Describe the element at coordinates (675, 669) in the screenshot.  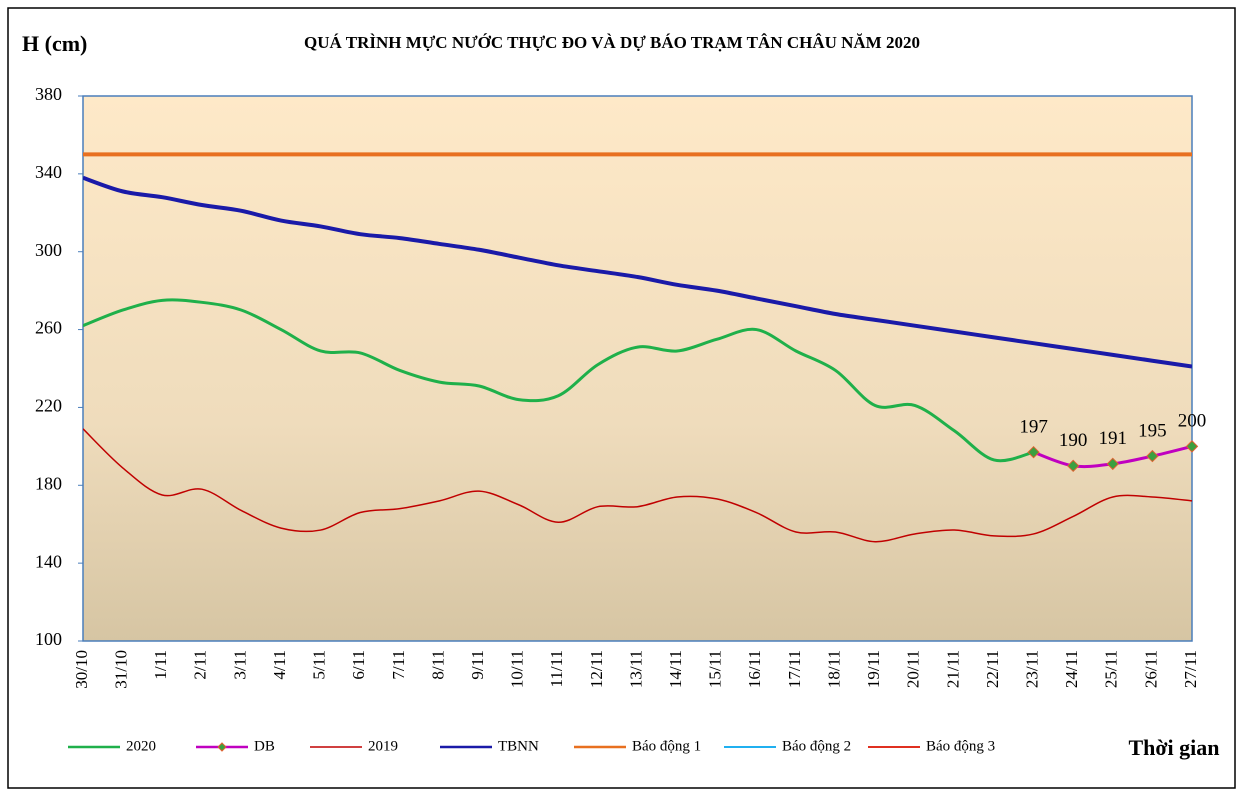
I see `x-tick-label: 14/11` at that location.